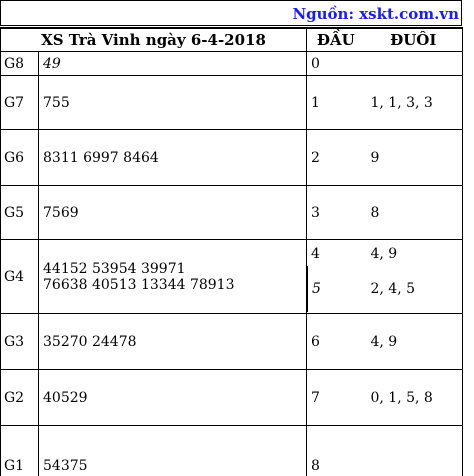 The width and height of the screenshot is (474, 476). I want to click on duoi-value: 8, so click(413, 212).